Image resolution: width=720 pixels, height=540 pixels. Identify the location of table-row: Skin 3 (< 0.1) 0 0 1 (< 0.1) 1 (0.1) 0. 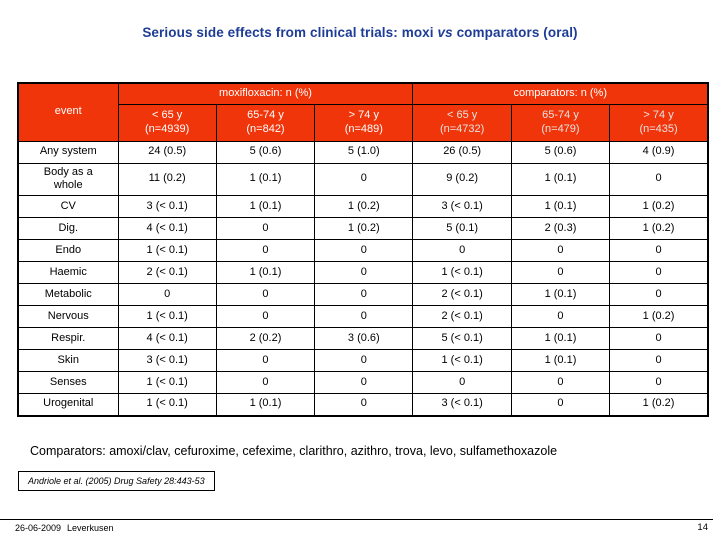
(363, 360).